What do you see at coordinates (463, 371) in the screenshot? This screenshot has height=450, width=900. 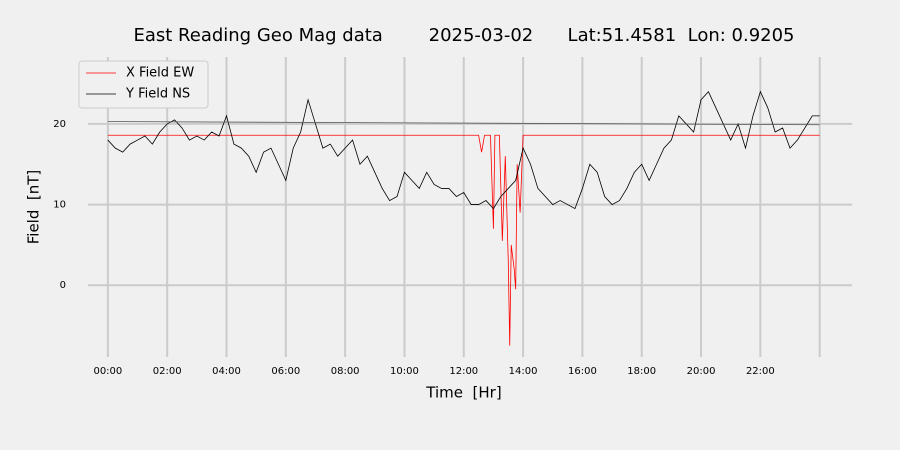 I see `x-tick-label: 12:00` at bounding box center [463, 371].